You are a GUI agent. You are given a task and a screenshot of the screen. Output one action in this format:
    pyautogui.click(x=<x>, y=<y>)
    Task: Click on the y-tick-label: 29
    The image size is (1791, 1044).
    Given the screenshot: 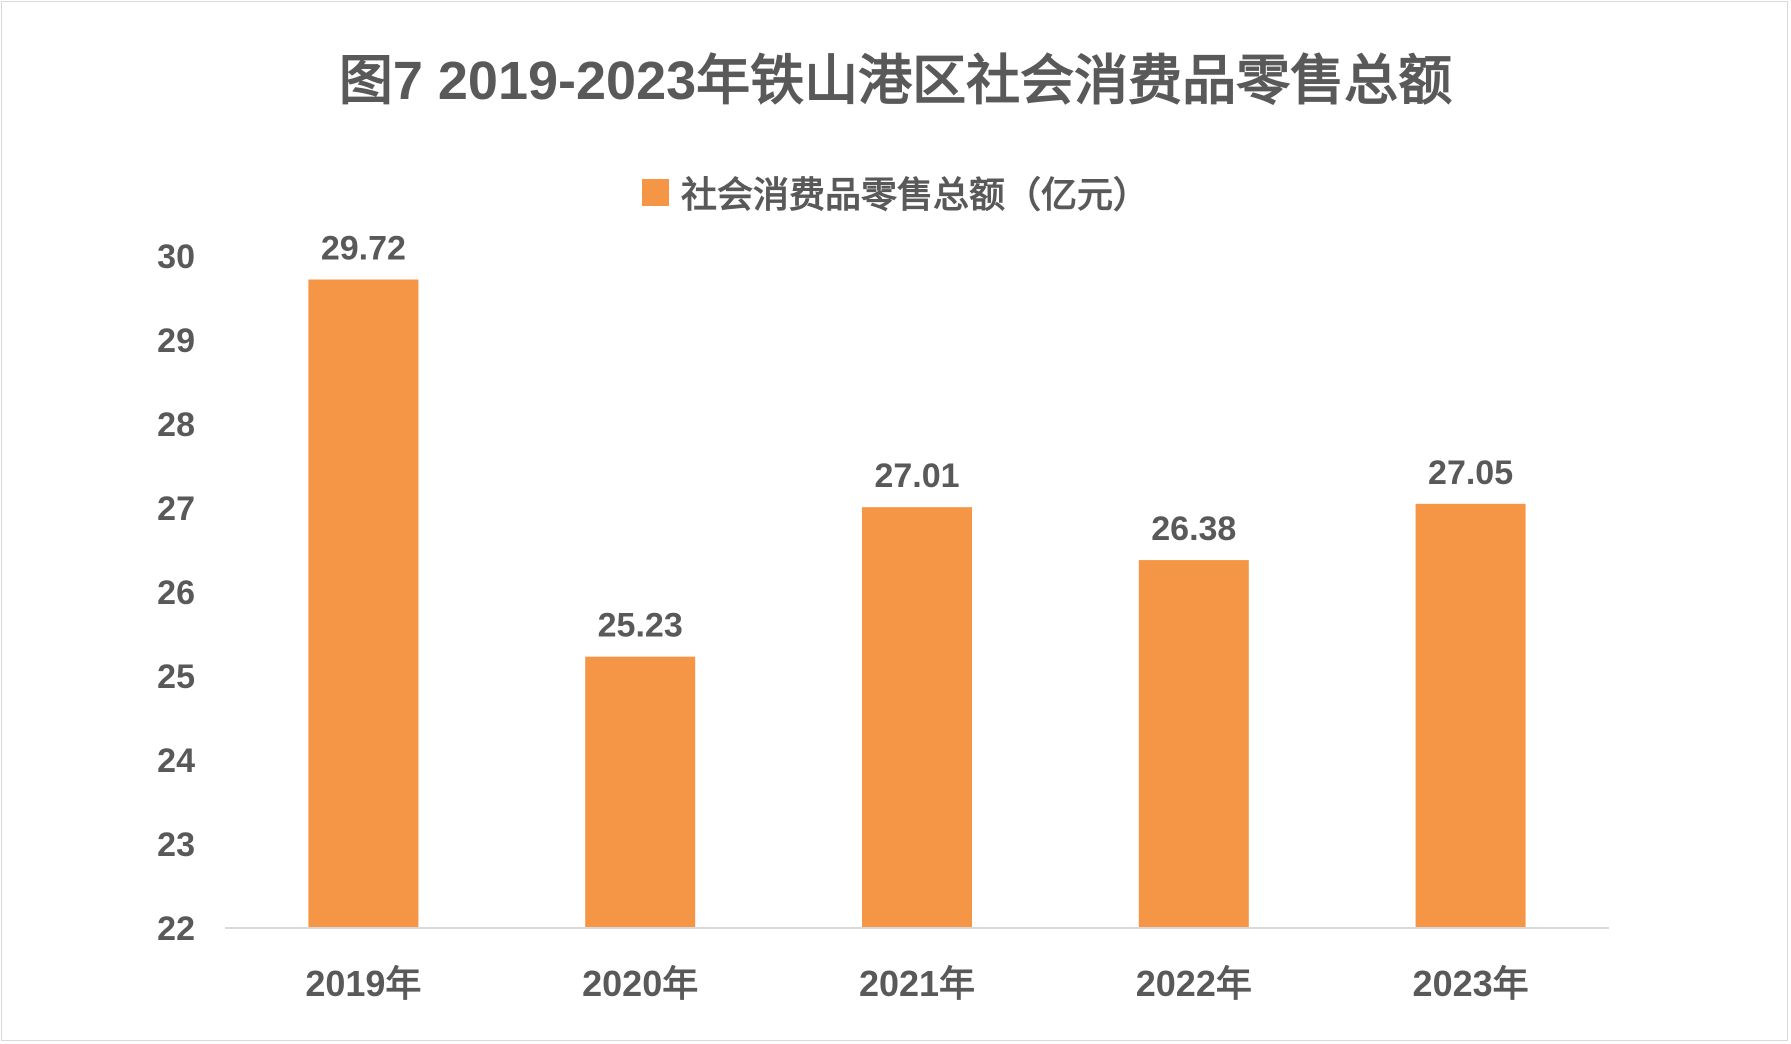 What is the action you would take?
    pyautogui.click(x=176, y=341)
    